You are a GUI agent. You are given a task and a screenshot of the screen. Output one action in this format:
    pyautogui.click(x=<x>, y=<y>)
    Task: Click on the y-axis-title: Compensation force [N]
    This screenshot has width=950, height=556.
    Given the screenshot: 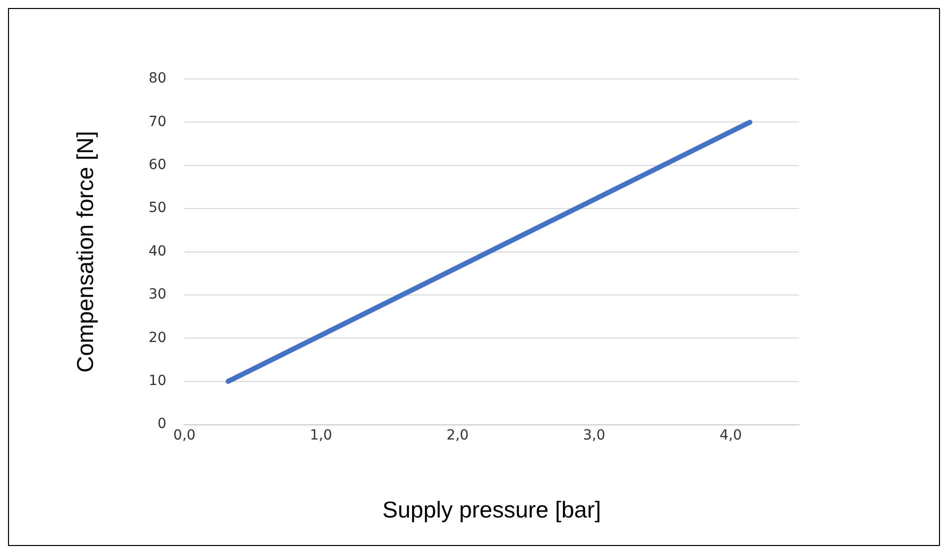 What is the action you would take?
    pyautogui.click(x=85, y=251)
    